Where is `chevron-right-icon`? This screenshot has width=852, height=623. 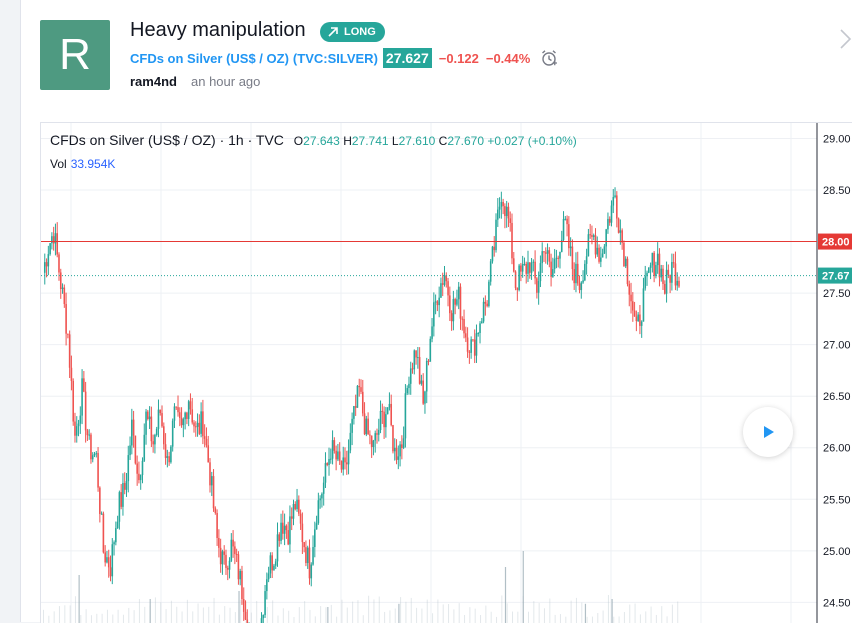 chevron-right-icon is located at coordinates (845, 39).